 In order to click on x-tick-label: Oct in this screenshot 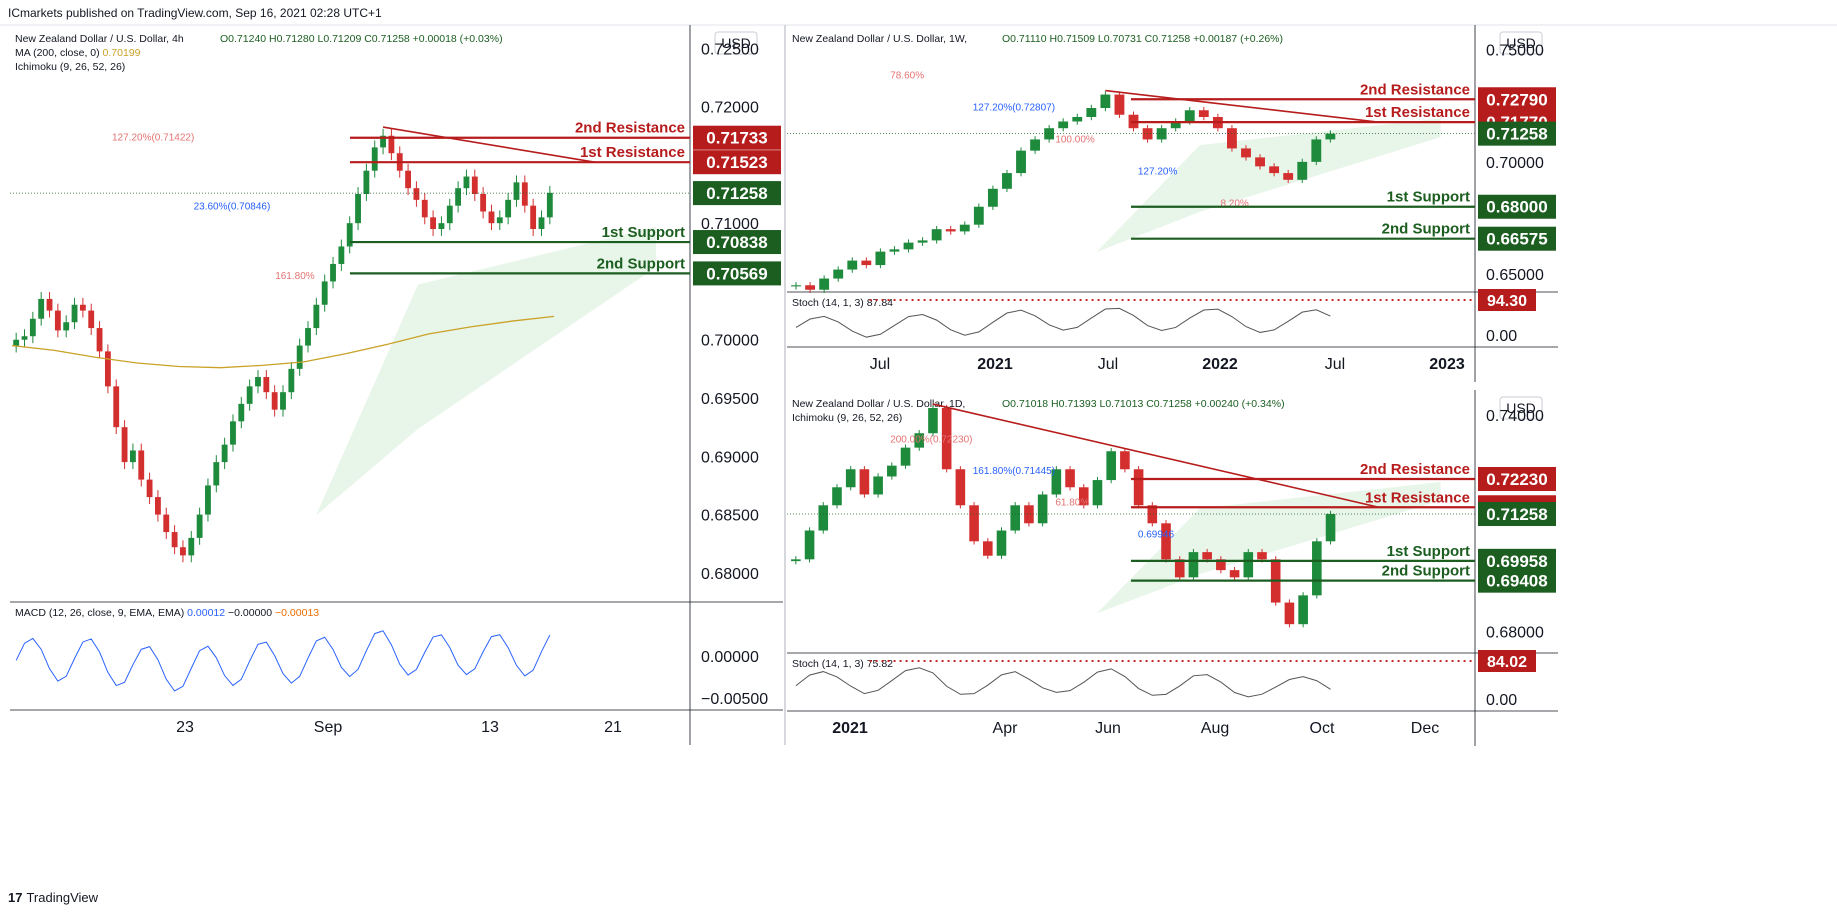, I will do `click(1322, 728)`.